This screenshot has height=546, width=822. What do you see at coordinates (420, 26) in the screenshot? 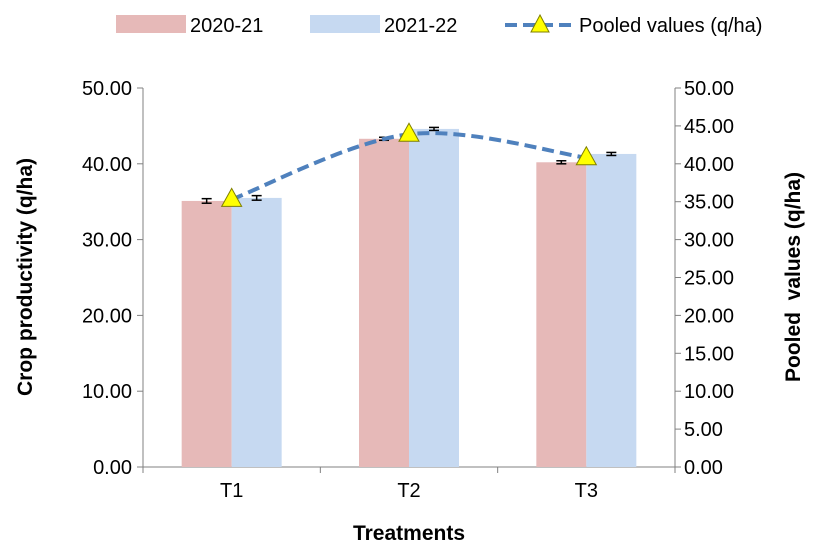
I see `legend-label: 2021-22` at bounding box center [420, 26].